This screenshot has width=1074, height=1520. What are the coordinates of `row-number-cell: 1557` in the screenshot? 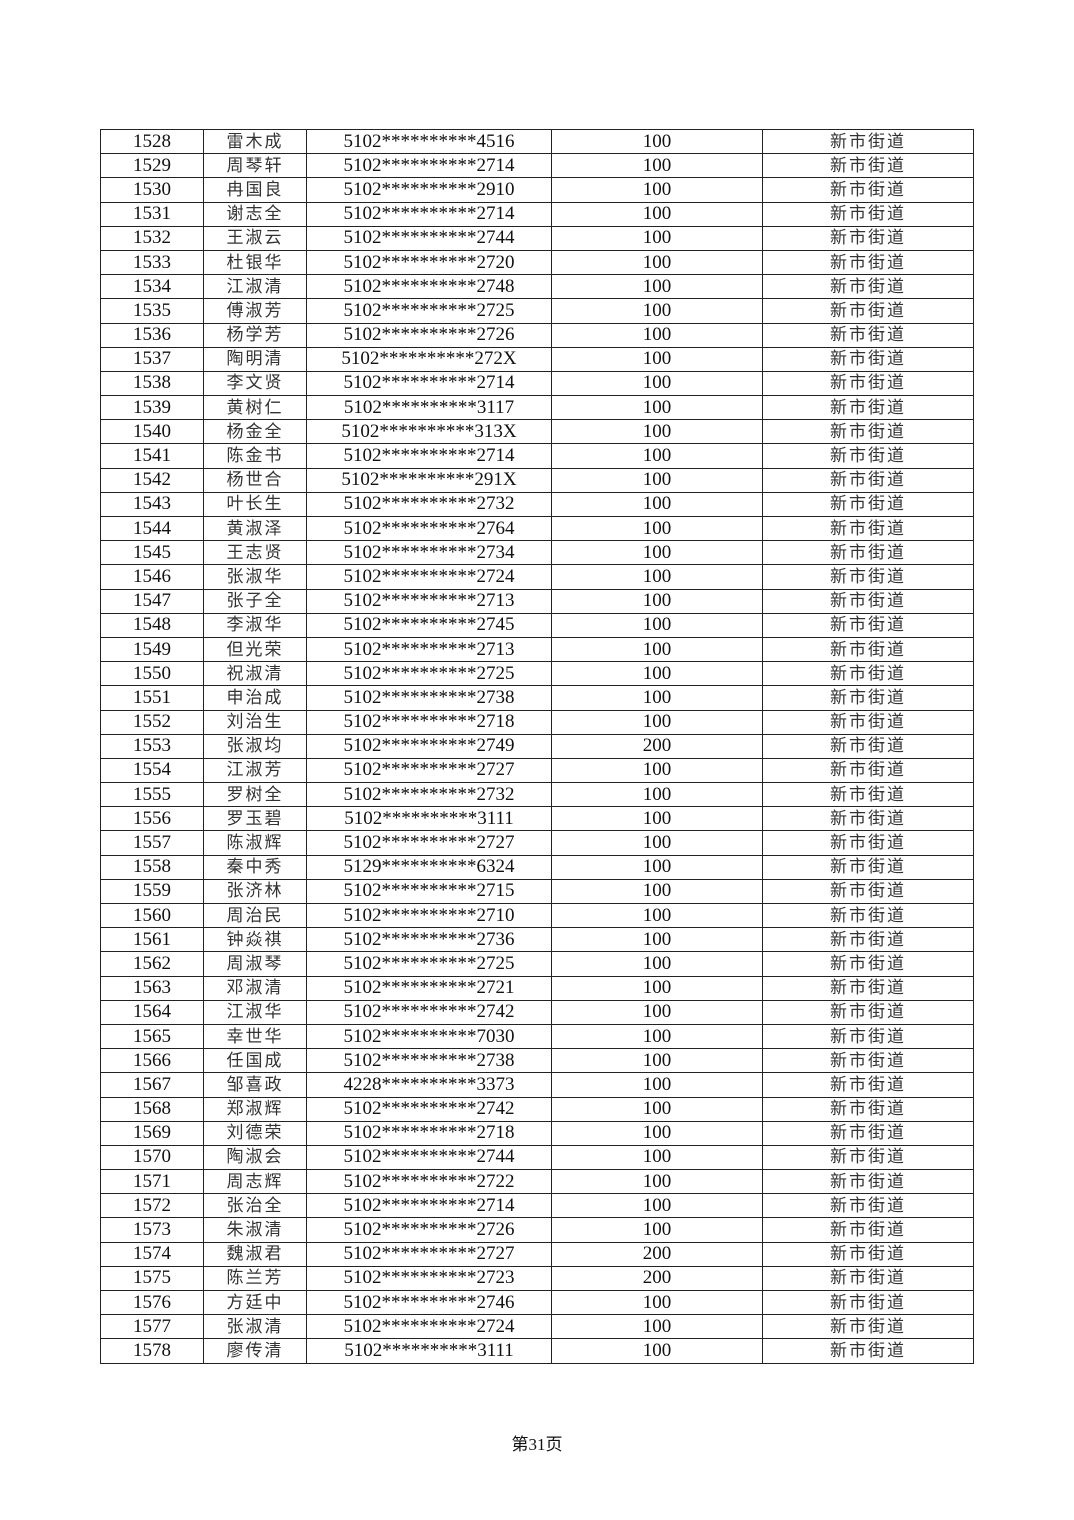 It's located at (152, 843).